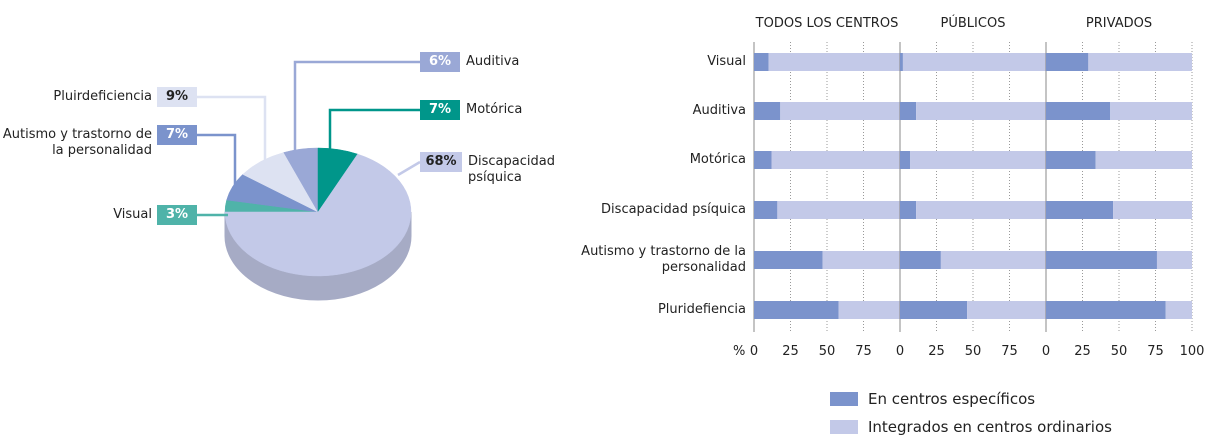 The image size is (1207, 439). Describe the element at coordinates (952, 399) in the screenshot. I see `legend-label: En centros específicos` at that location.